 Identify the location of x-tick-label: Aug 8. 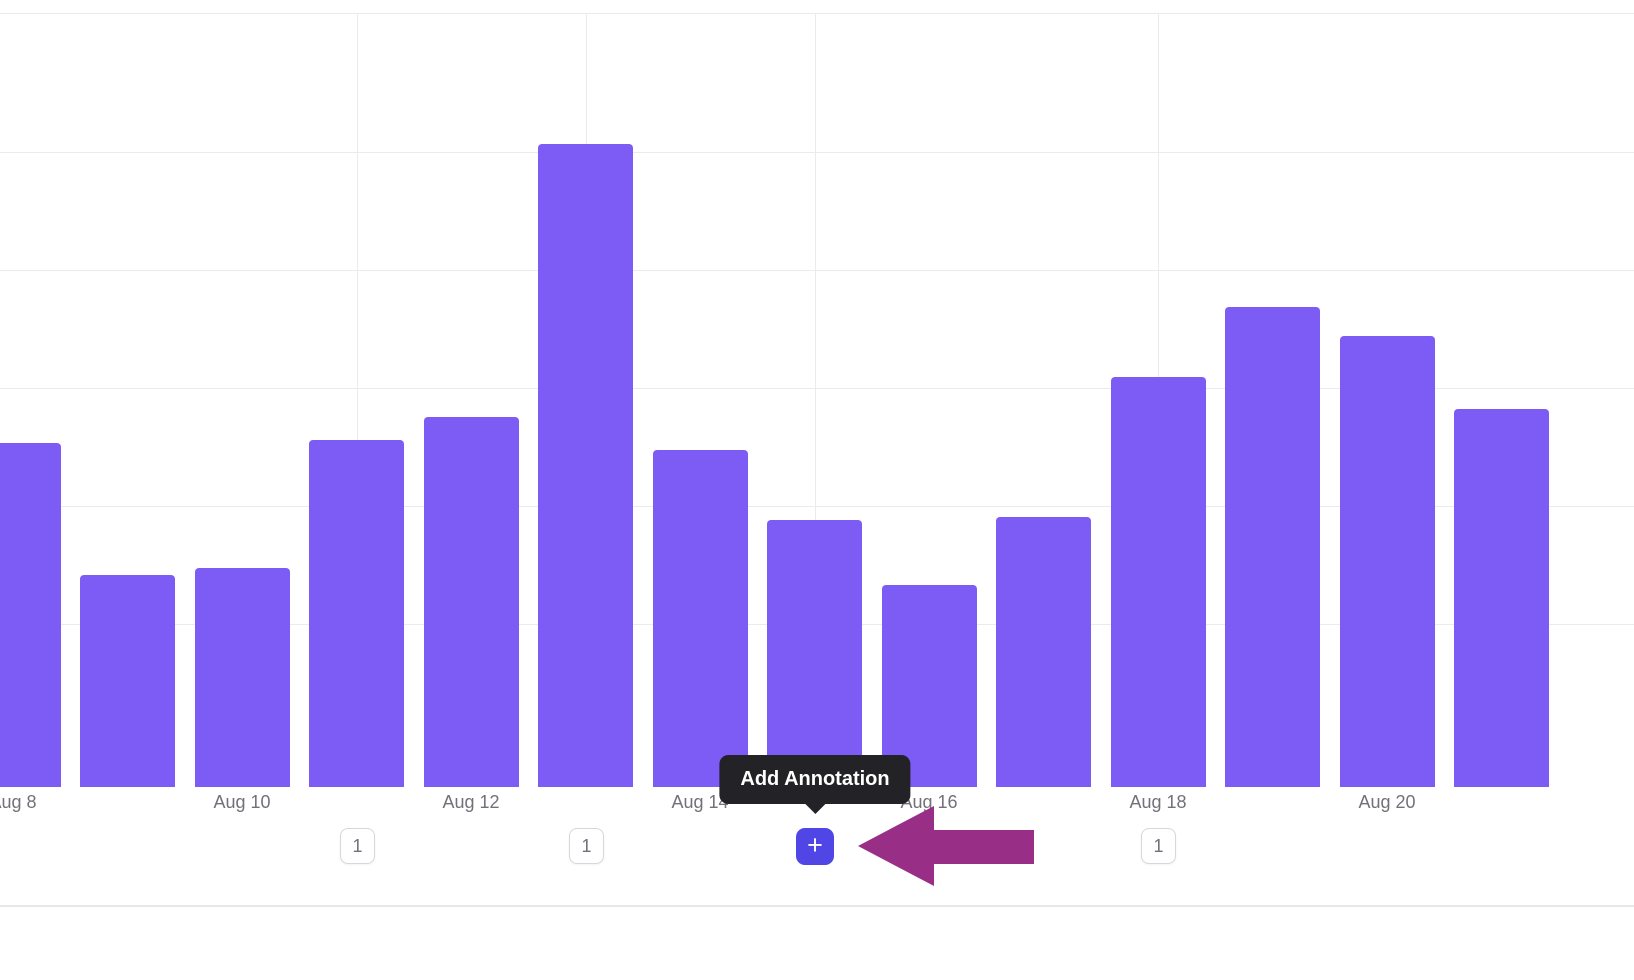
(18, 802).